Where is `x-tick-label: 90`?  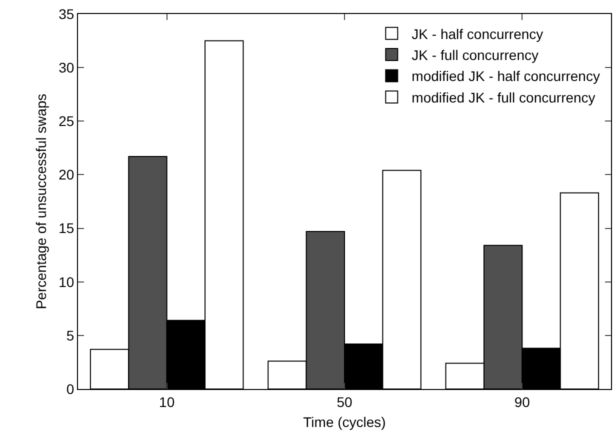 x-tick-label: 90 is located at coordinates (522, 402).